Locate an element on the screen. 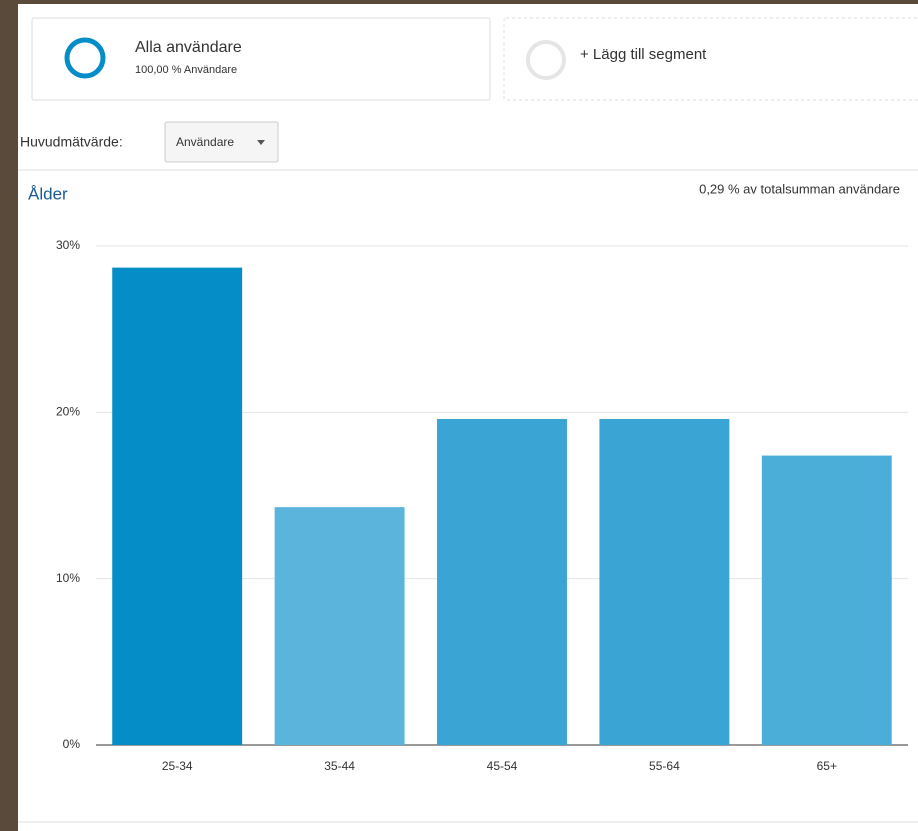  segment-title: Alla användare is located at coordinates (188, 47).